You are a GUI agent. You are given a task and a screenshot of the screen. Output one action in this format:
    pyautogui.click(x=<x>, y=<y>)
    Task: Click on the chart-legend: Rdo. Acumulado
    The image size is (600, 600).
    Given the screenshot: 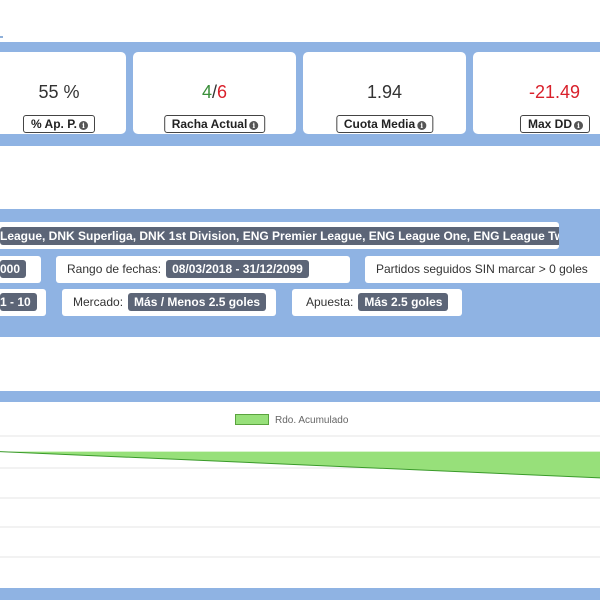 What is the action you would take?
    pyautogui.click(x=291, y=420)
    